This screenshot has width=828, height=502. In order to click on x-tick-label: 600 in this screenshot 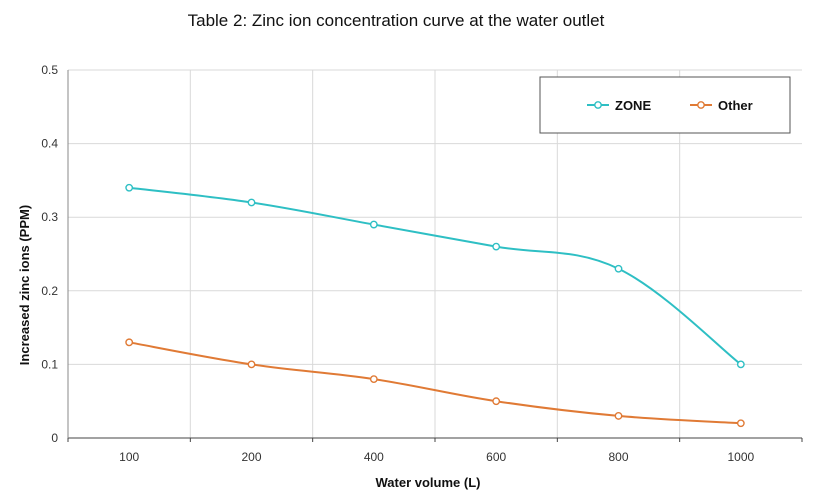, I will do `click(496, 457)`.